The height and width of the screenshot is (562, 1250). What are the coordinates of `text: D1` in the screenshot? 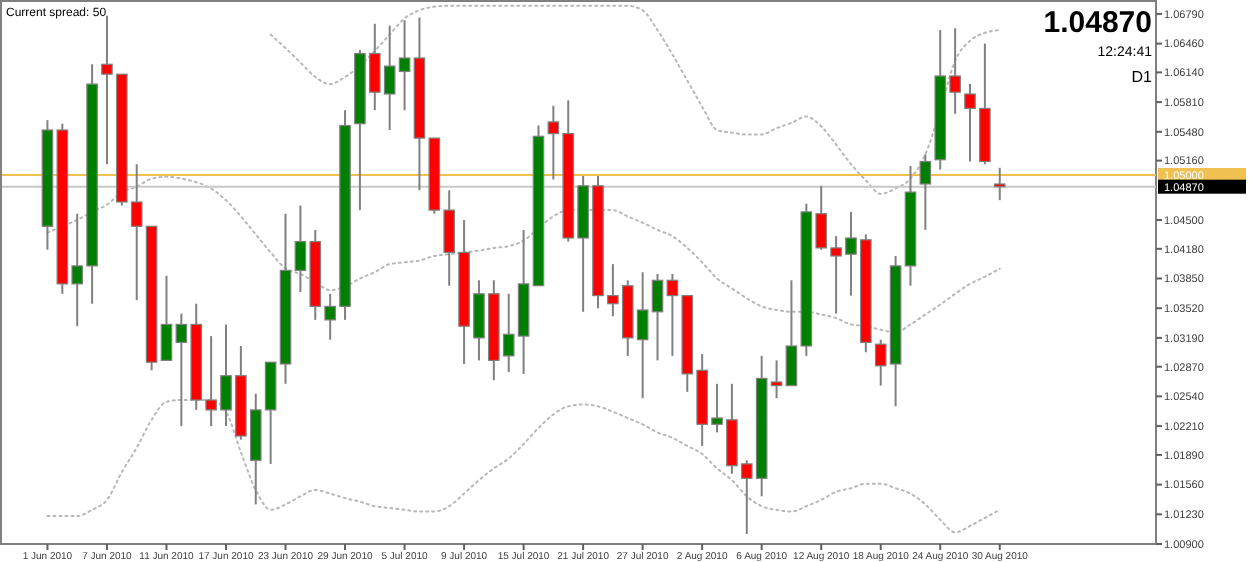 It's located at (1142, 77).